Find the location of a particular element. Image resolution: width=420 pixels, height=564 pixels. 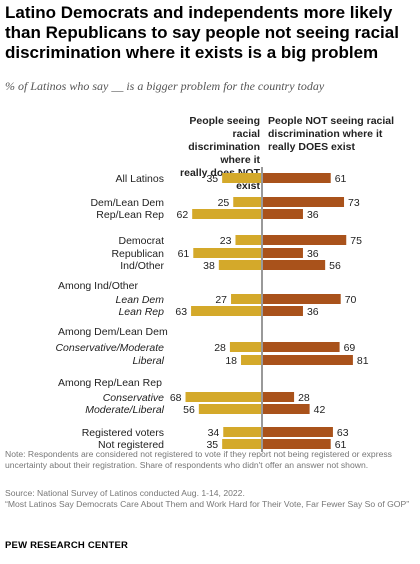

right-header-line: really DOES exist is located at coordinates (311, 147).